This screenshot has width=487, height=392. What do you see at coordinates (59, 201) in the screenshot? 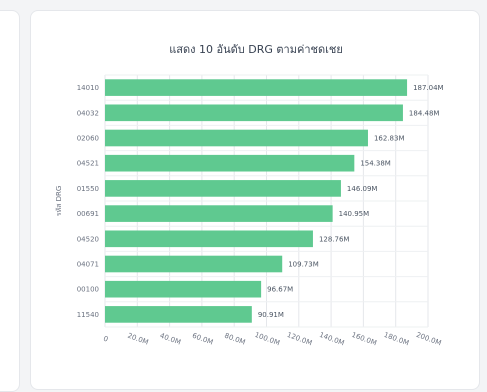
I see `y-axis-title: รหัส DRG` at bounding box center [59, 201].